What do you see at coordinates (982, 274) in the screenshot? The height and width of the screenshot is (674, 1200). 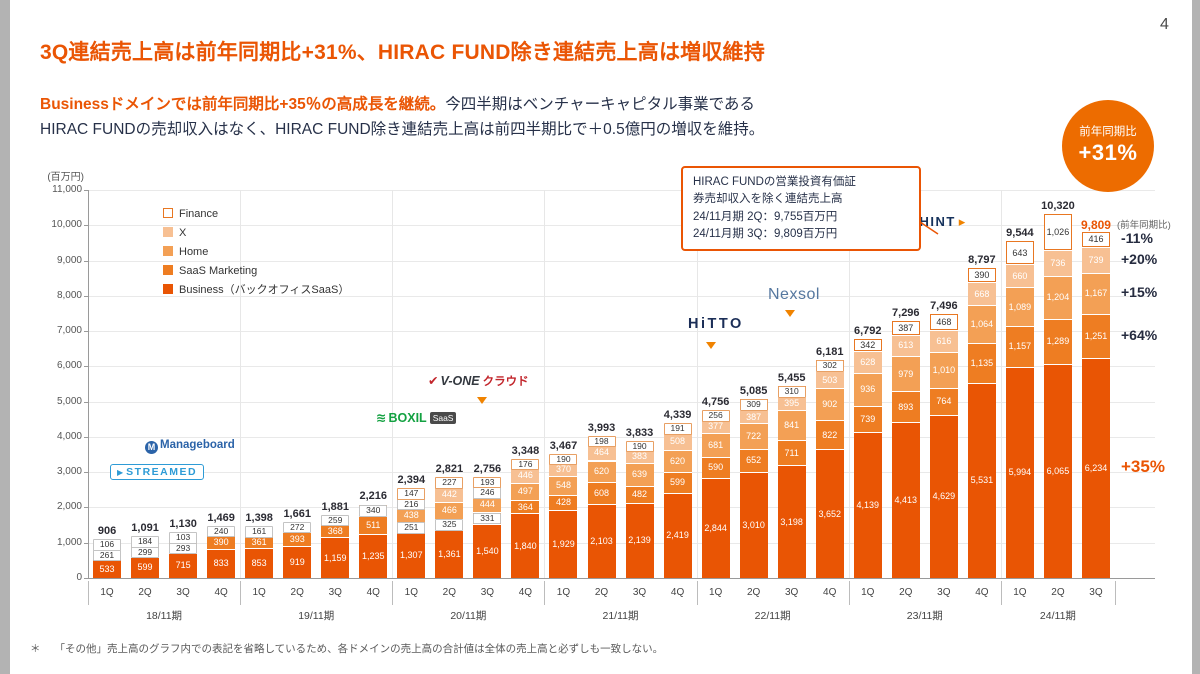 I see `segment-value-finance: 390` at bounding box center [982, 274].